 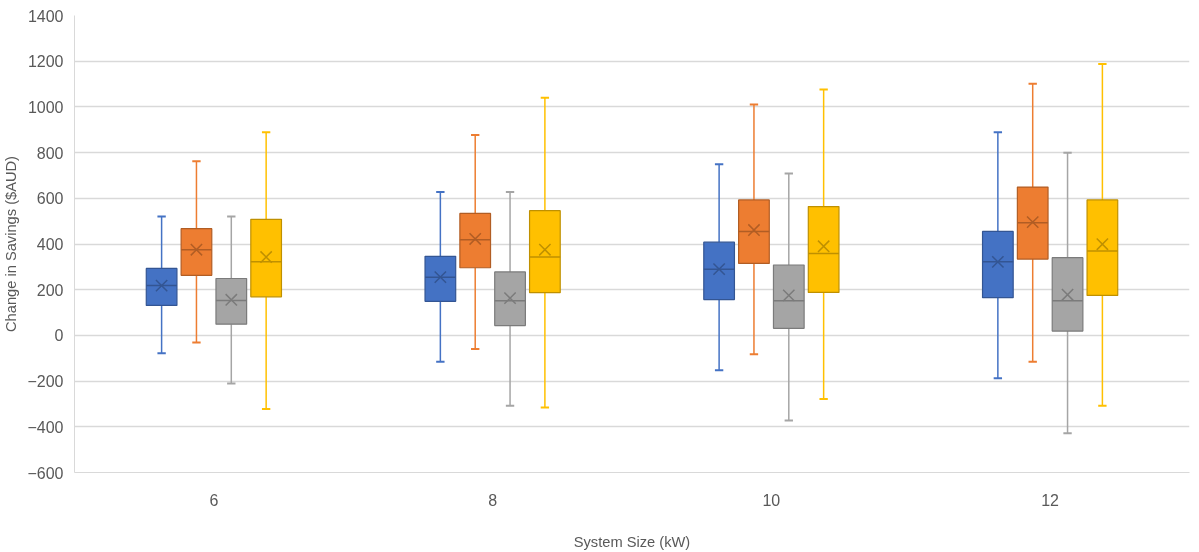 What do you see at coordinates (50, 153) in the screenshot?
I see `y-tick-label: 800` at bounding box center [50, 153].